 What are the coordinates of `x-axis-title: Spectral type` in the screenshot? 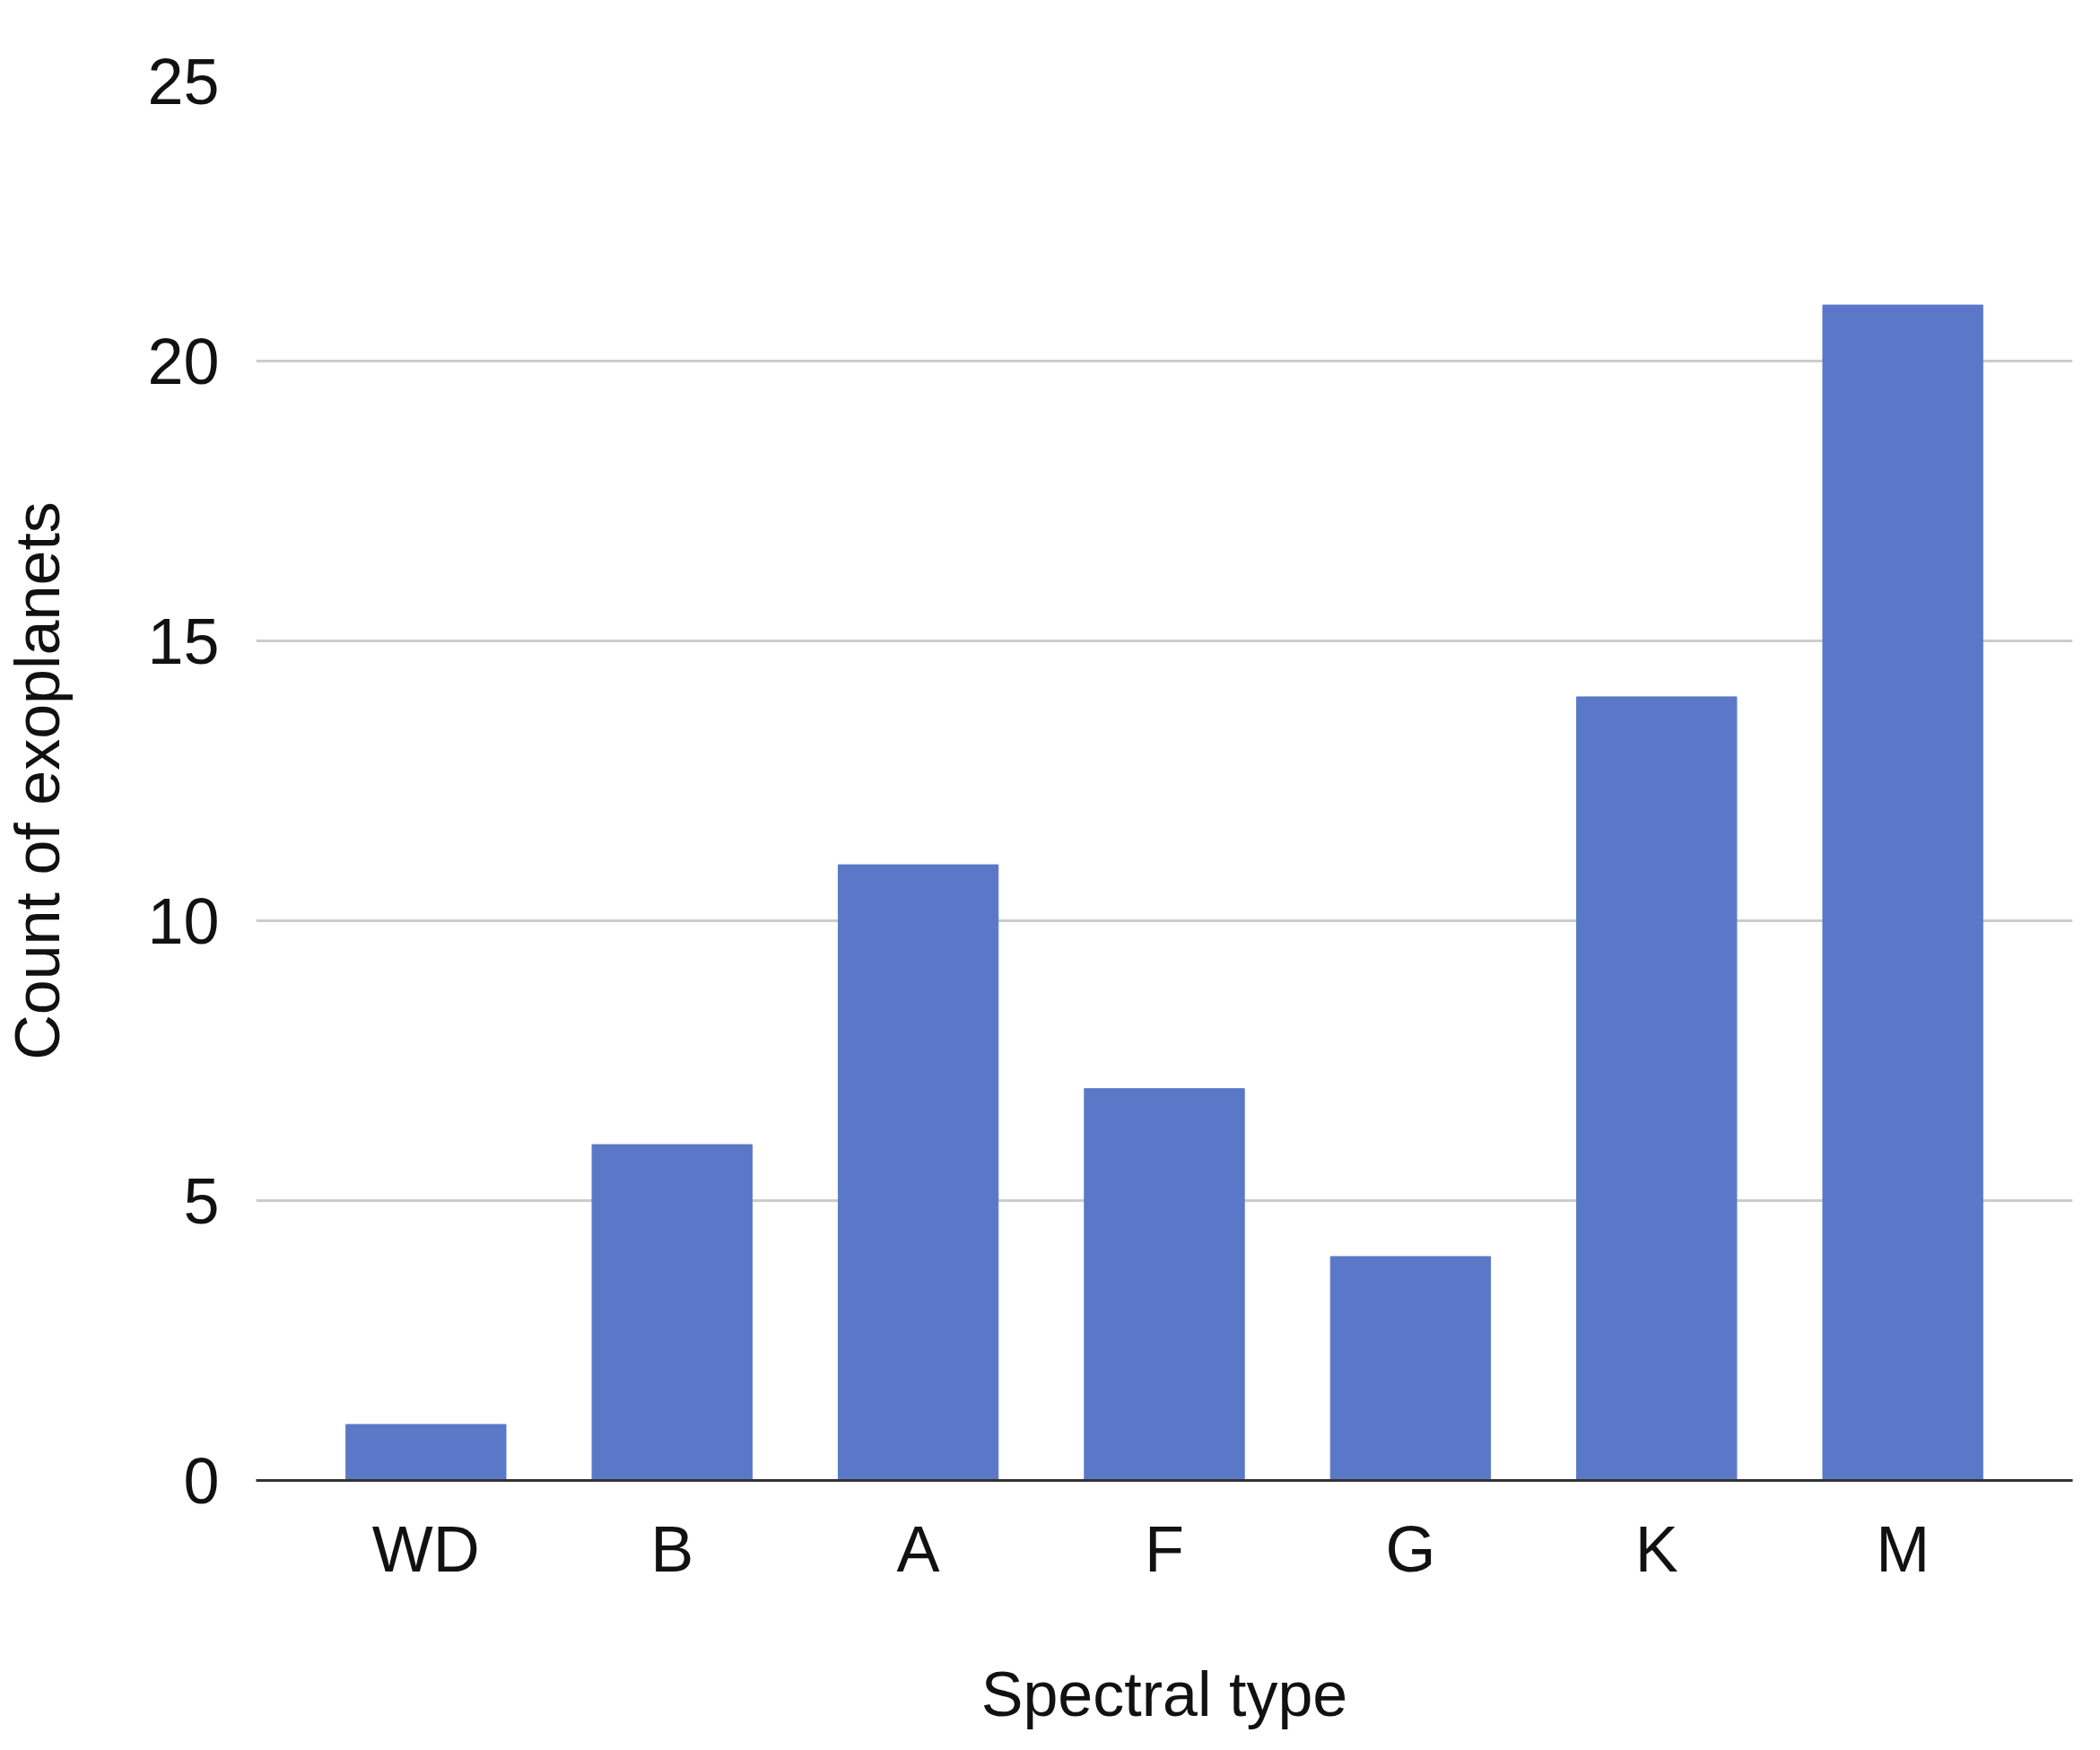 It's located at (1164, 1694).